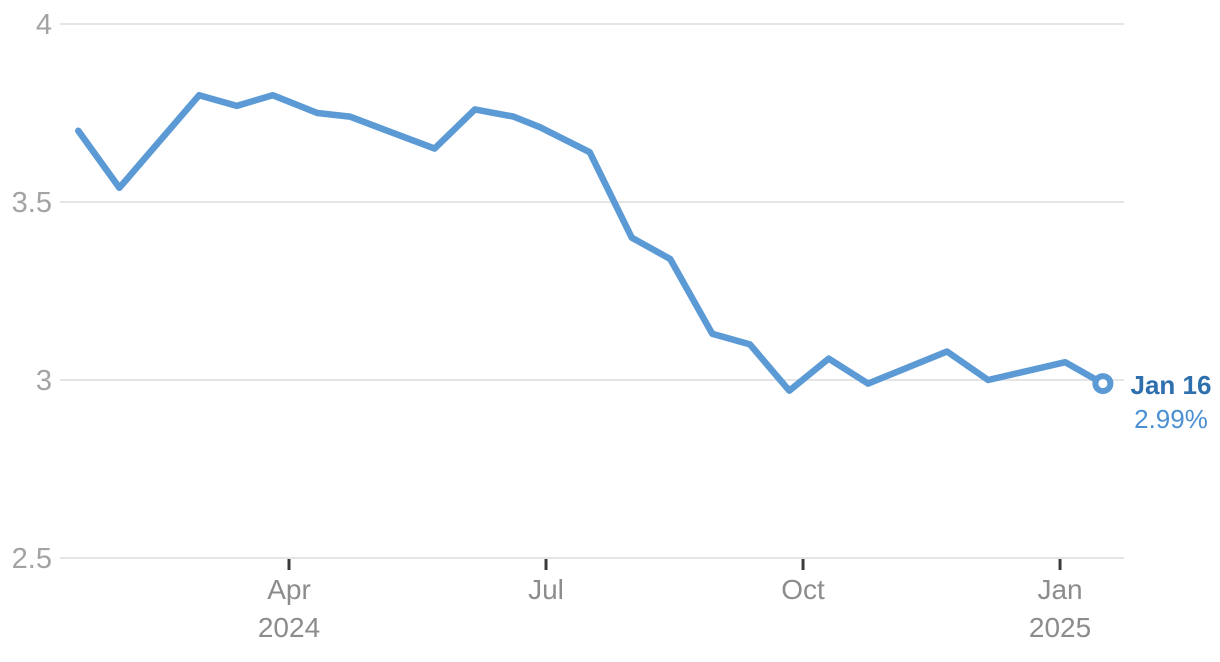  I want to click on y-axis-label: 3, so click(44, 381).